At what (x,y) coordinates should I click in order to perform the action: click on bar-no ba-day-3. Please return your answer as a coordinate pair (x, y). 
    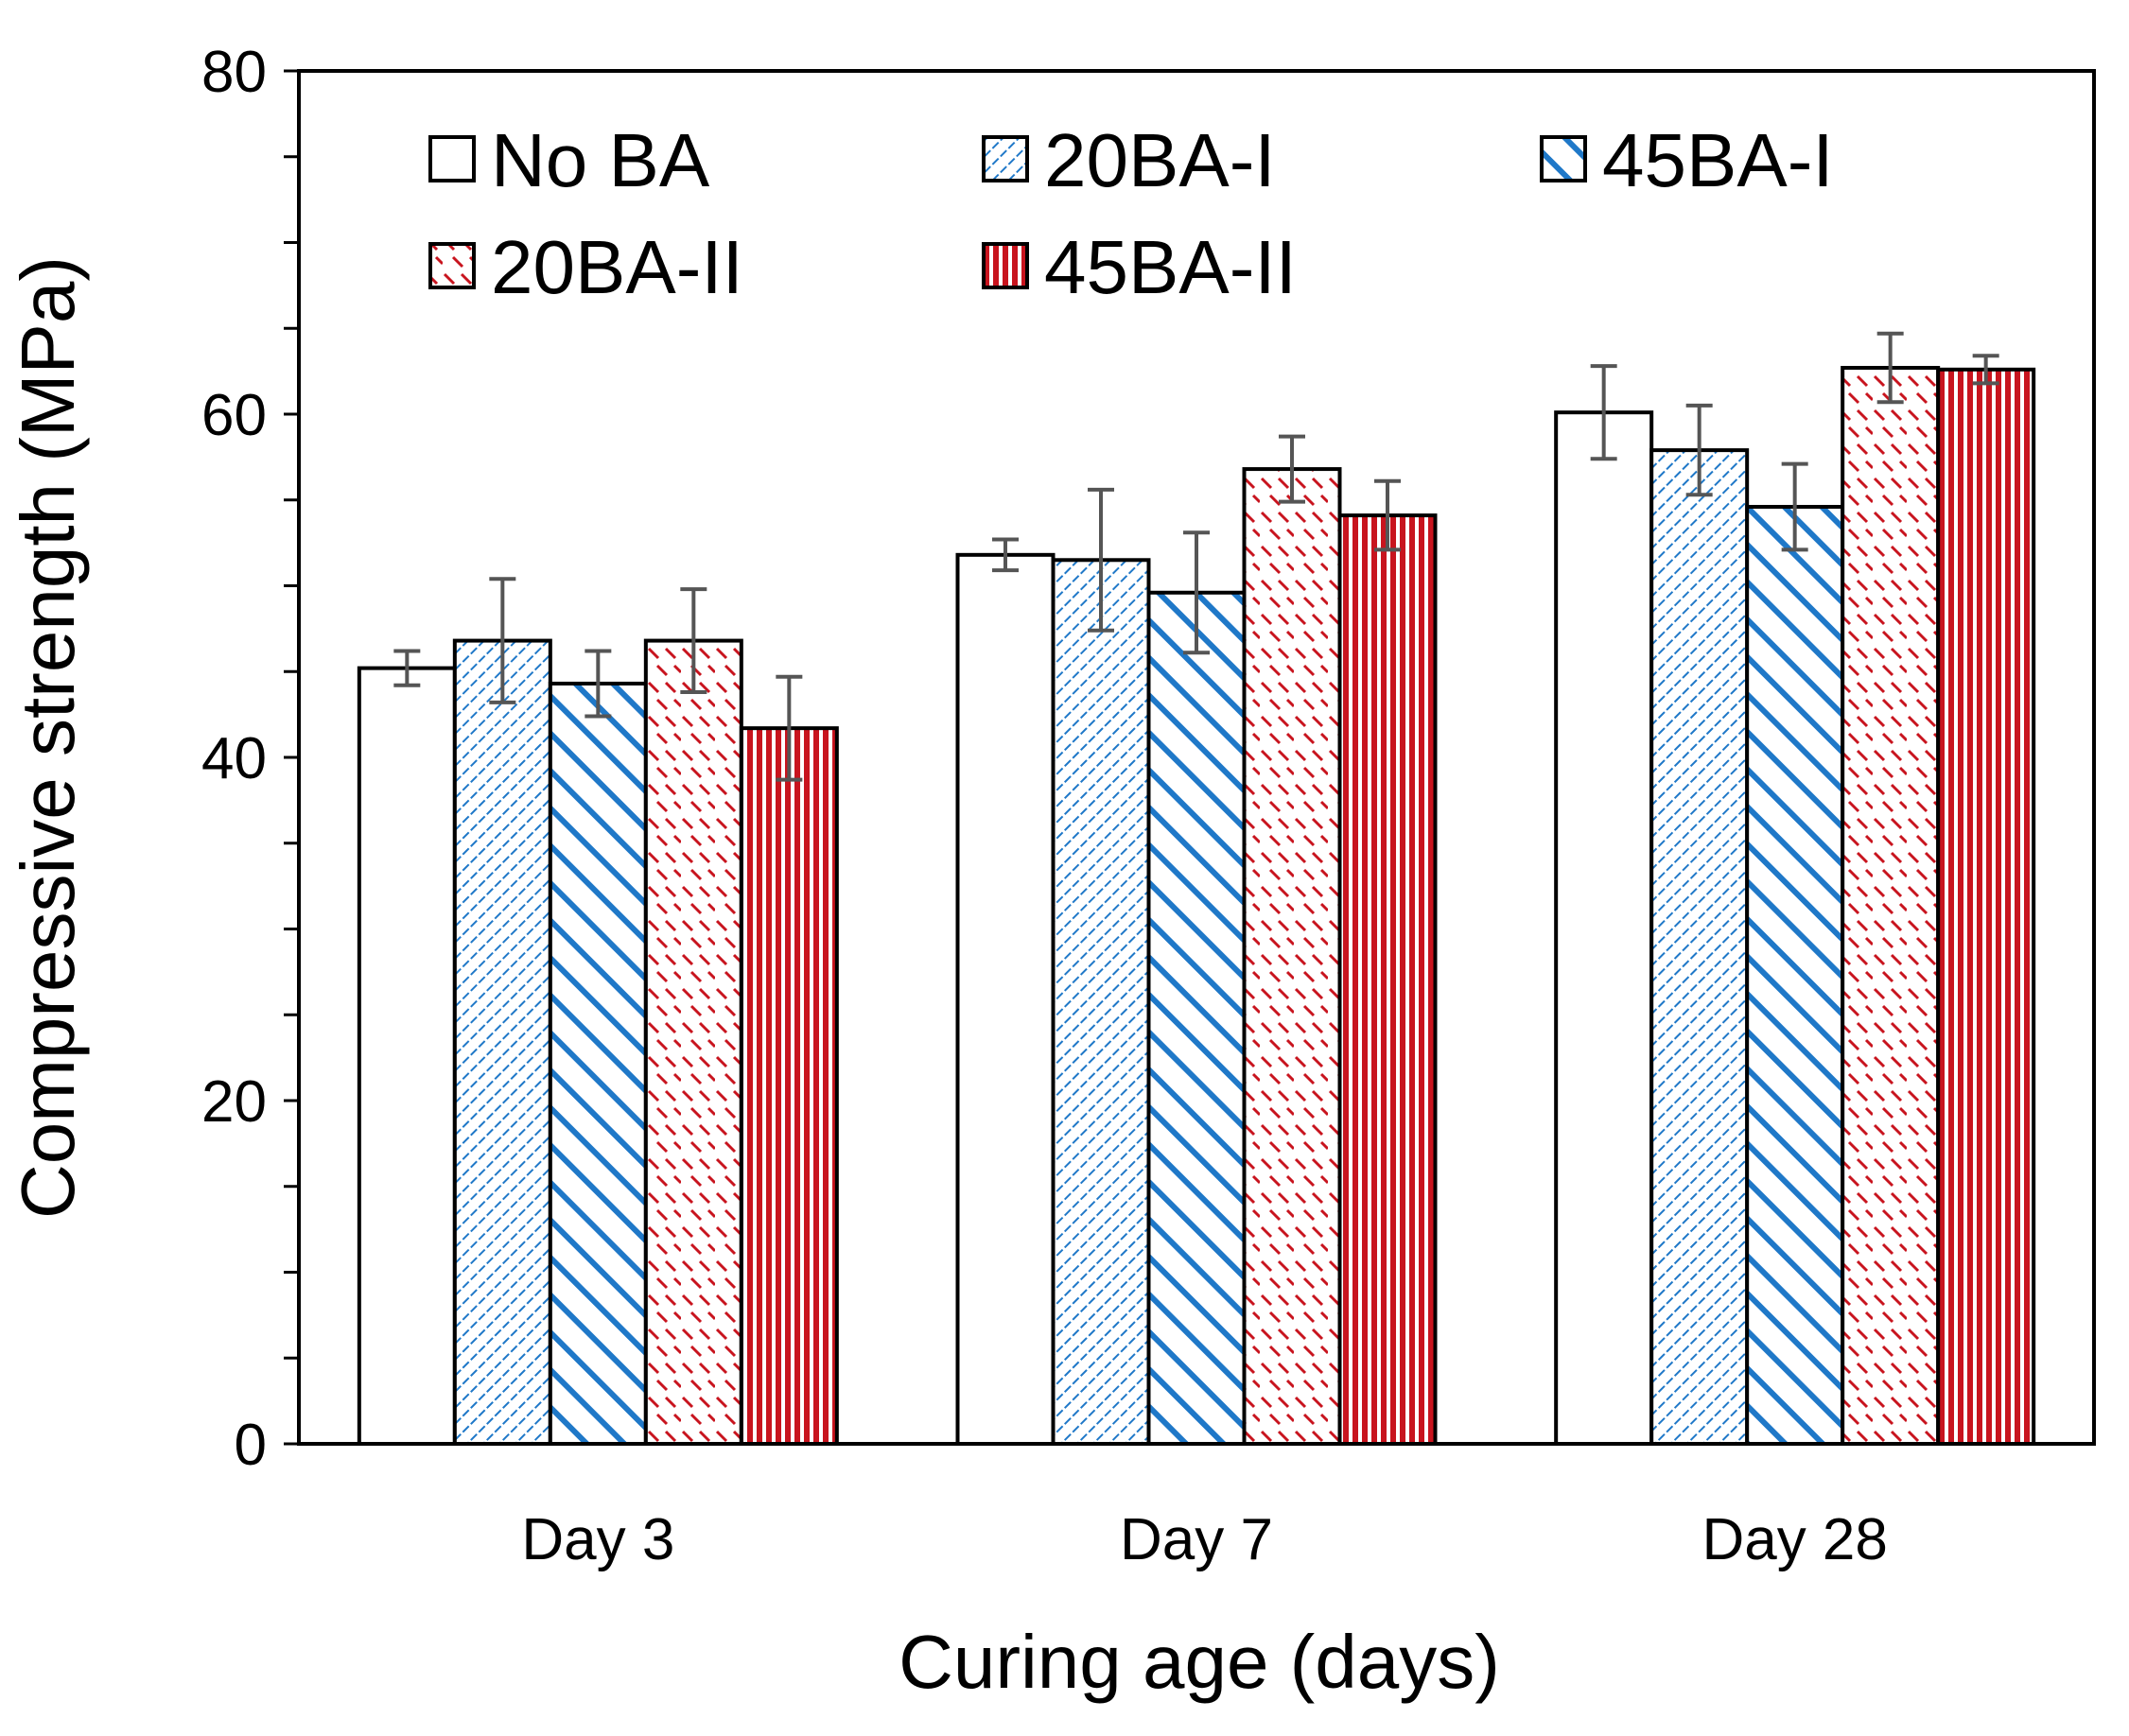
    Looking at the image, I should click on (407, 1056).